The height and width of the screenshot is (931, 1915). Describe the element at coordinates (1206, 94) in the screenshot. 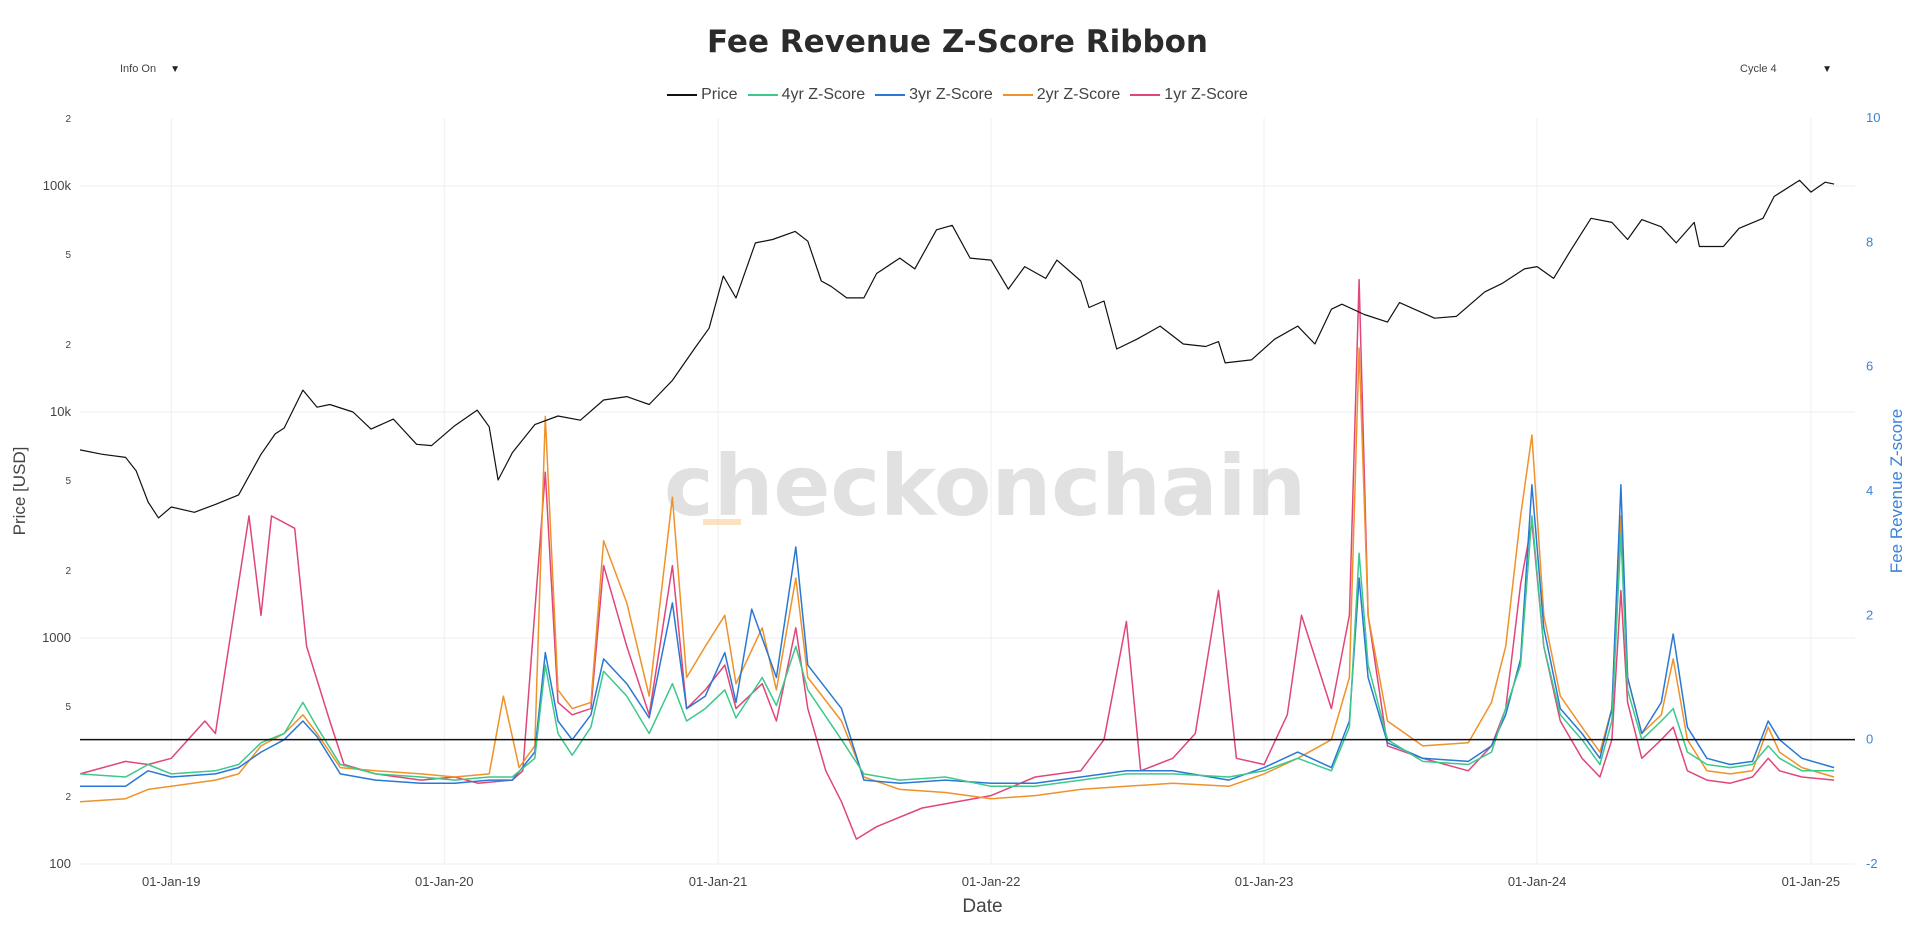

I see `legend-label: 1yr Z-Score` at that location.